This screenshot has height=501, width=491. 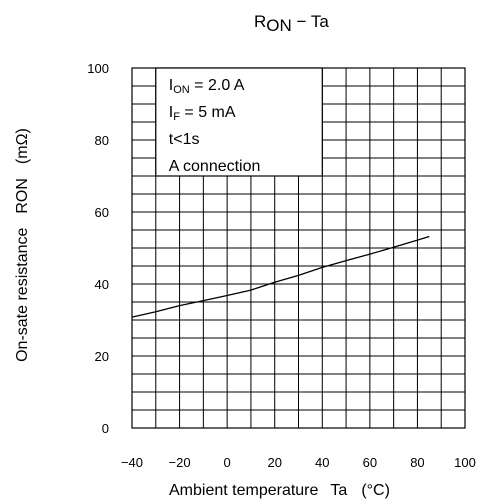 I want to click on y-tick-label: 0, so click(x=105, y=428).